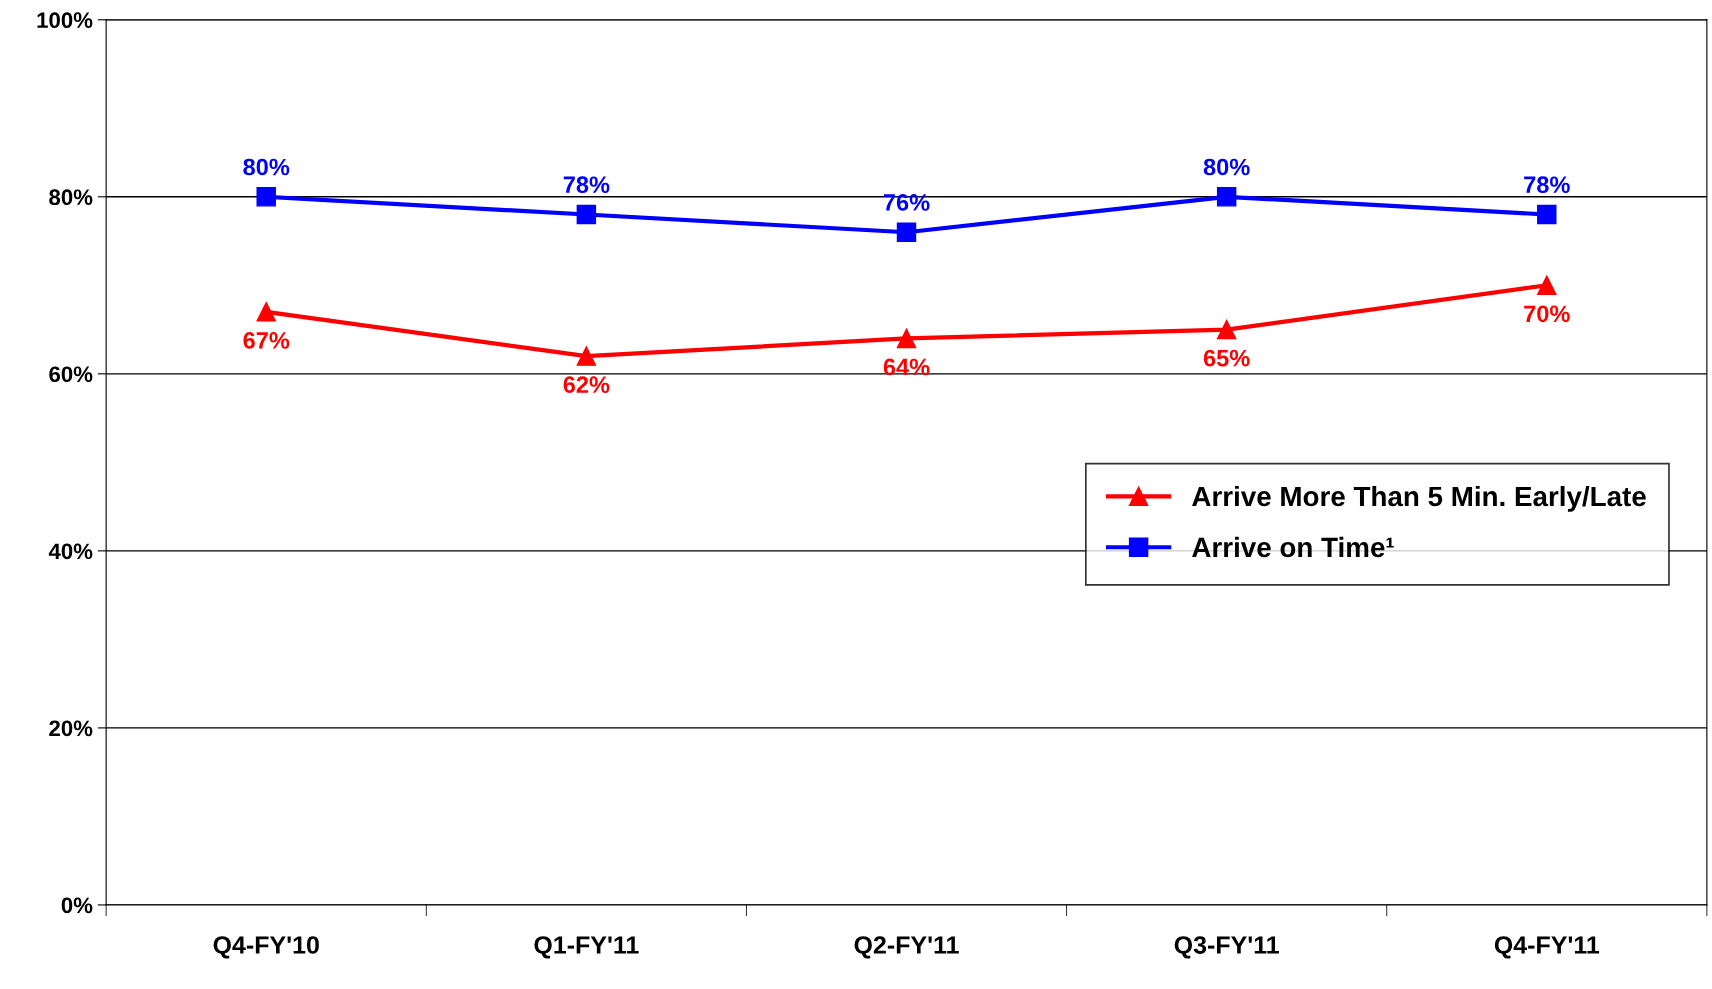 The height and width of the screenshot is (989, 1712). Describe the element at coordinates (1547, 947) in the screenshot. I see `x-tick-label: Q4-FY'11` at that location.